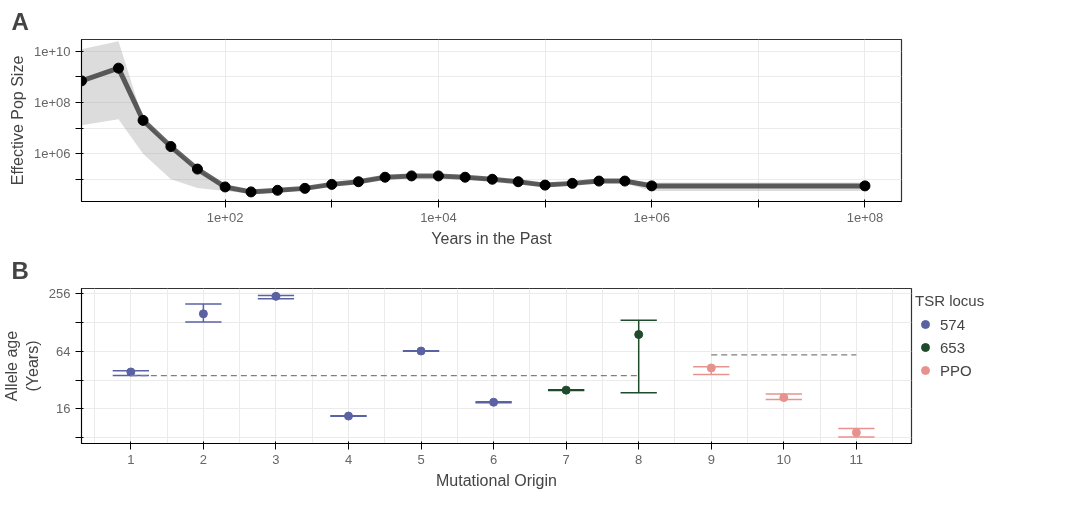 This screenshot has height=510, width=1078. What do you see at coordinates (956, 370) in the screenshot?
I see `legend-label: PPO` at bounding box center [956, 370].